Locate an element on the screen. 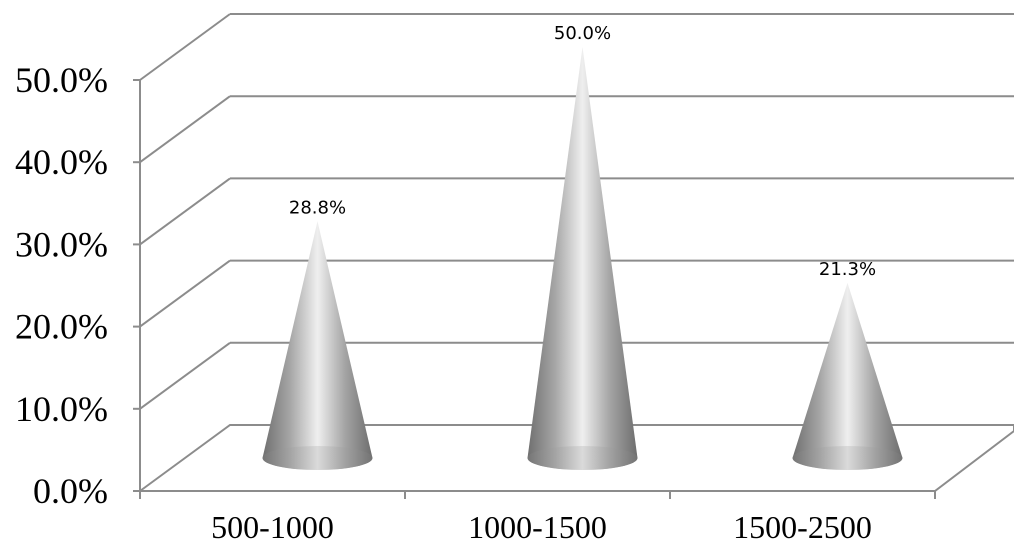  y-tick-label: 20.0% is located at coordinates (61, 327).